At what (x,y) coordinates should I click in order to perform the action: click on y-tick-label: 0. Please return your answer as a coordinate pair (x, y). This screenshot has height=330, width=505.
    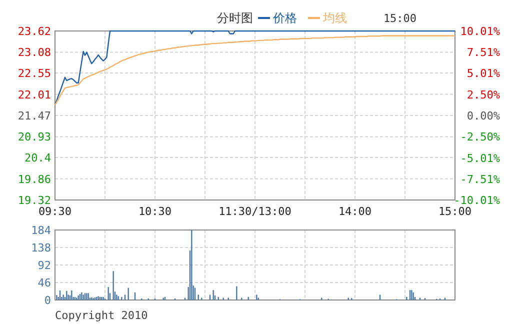
    Looking at the image, I should click on (47, 300).